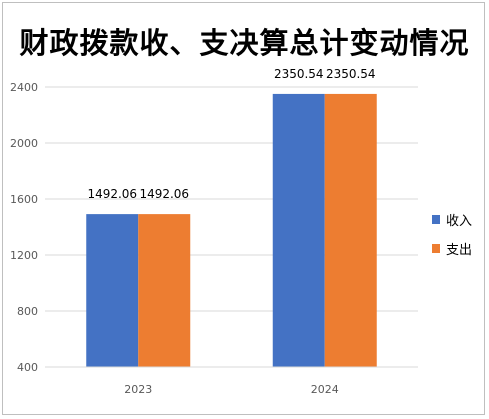 This screenshot has width=489, height=419. What do you see at coordinates (24, 227) in the screenshot?
I see `y-axis-ticks: 400 800 1200 1600 2000 2400` at bounding box center [24, 227].